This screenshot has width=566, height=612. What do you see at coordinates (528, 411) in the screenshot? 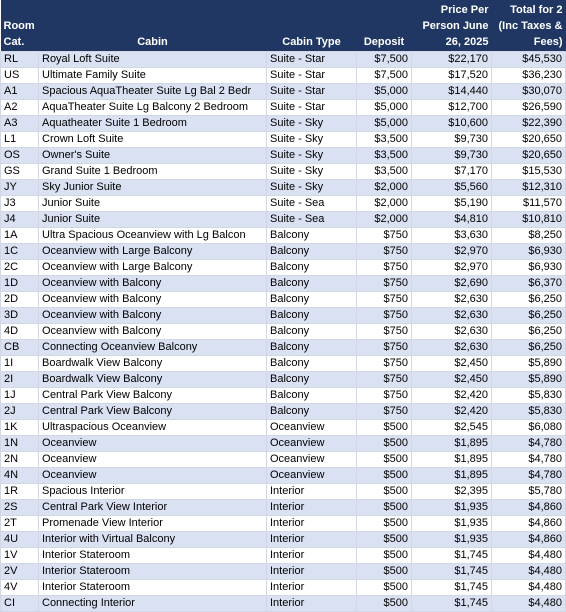
I see `table-cell: $5,830` at bounding box center [528, 411].